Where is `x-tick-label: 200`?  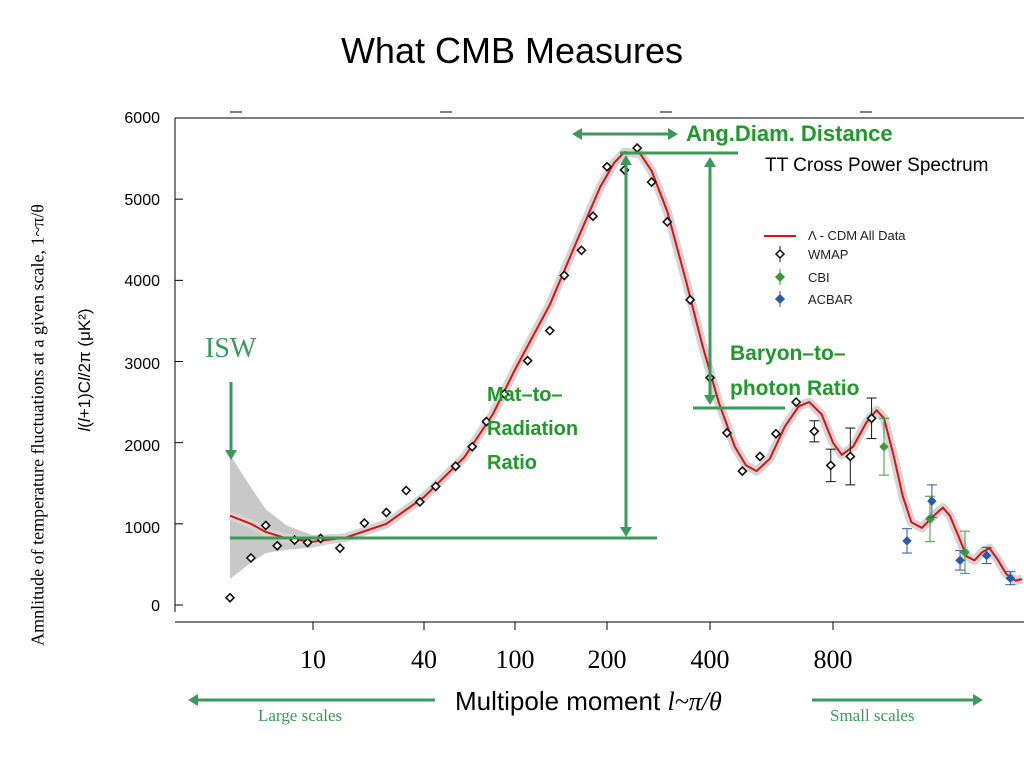
x-tick-label: 200 is located at coordinates (607, 659).